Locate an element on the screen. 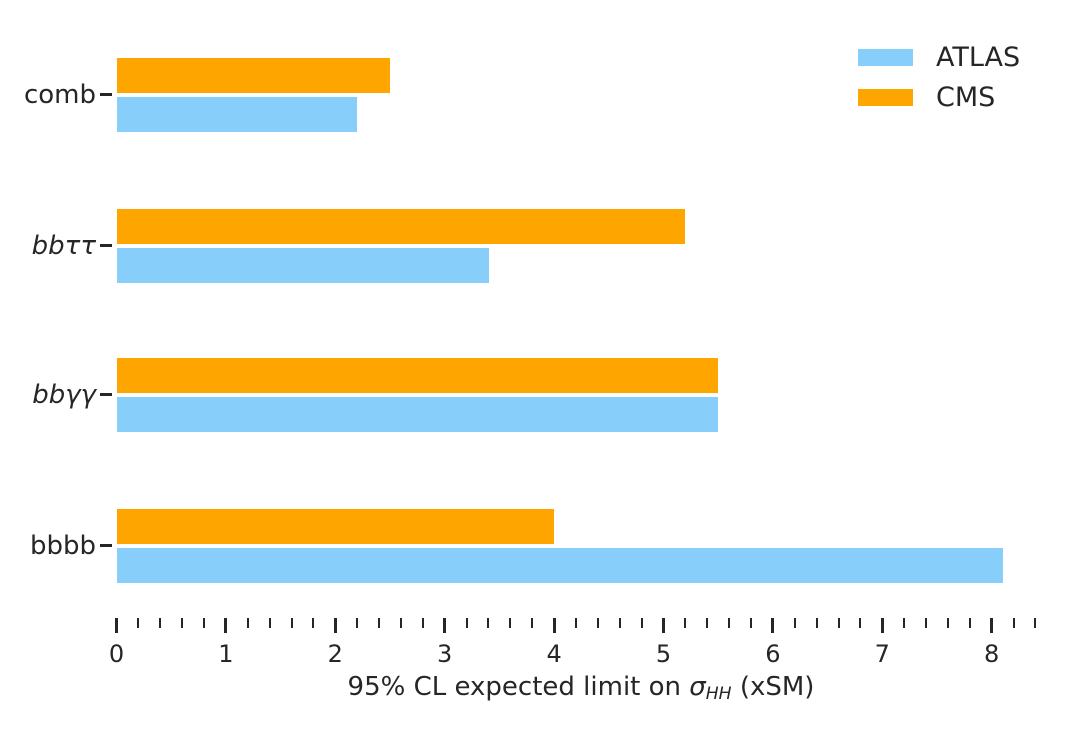 This screenshot has width=1066, height=734. x-tick-label-4: 4 is located at coordinates (554, 654).